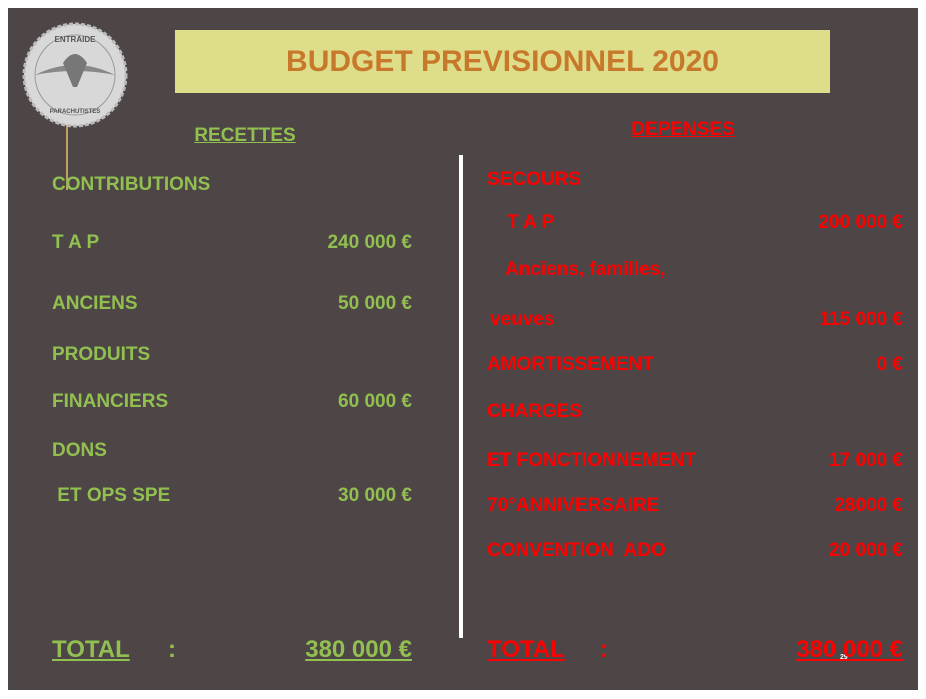  What do you see at coordinates (570, 364) in the screenshot?
I see `row-label: AMORTISSEMENT` at bounding box center [570, 364].